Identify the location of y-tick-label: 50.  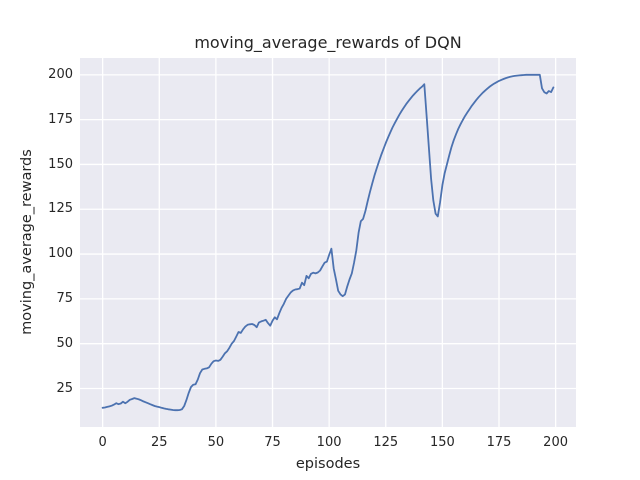
(64, 343).